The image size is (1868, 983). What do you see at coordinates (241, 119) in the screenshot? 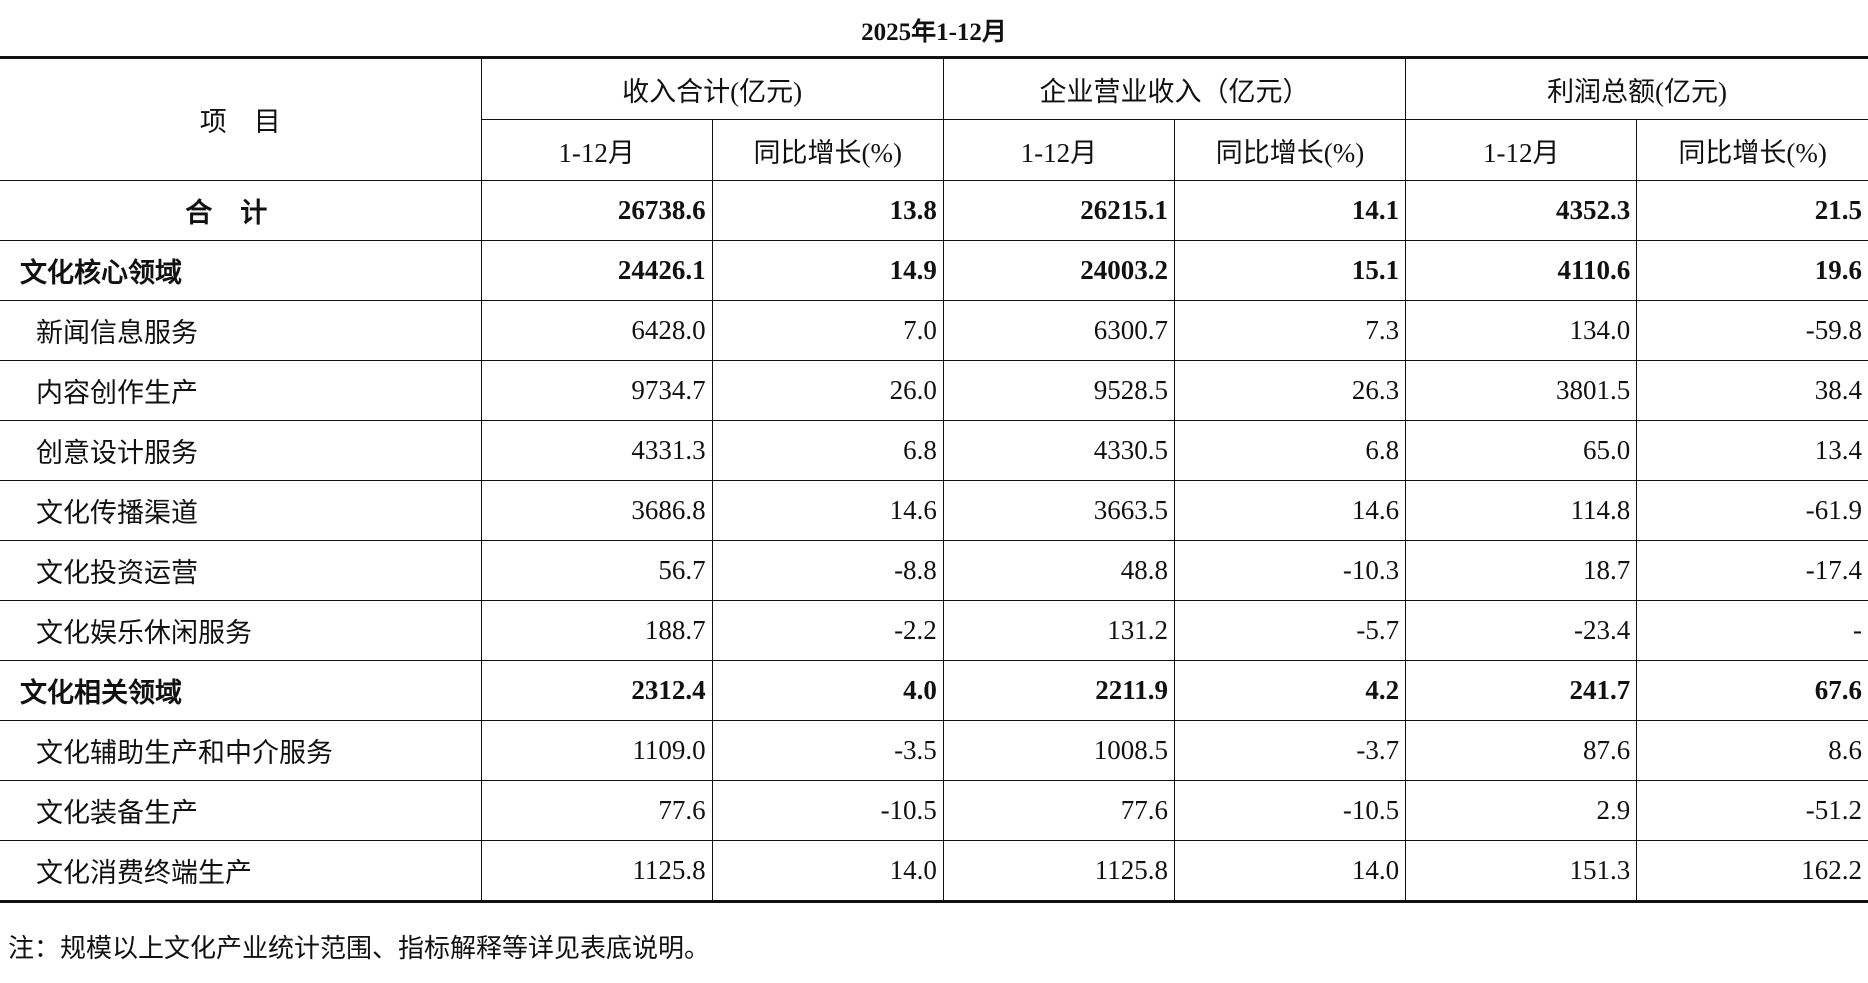
I see `header-item: 项 目` at bounding box center [241, 119].